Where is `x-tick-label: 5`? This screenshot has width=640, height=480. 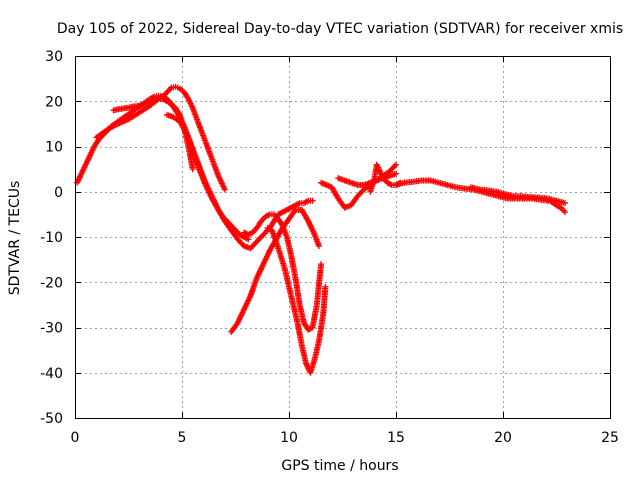 x-tick-label: 5 is located at coordinates (182, 438).